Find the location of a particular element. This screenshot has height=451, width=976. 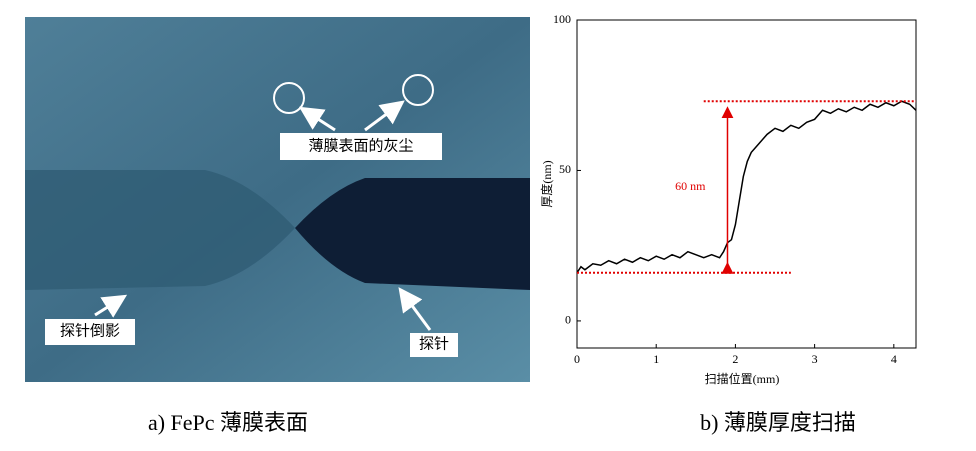

y-tick-label: 50 is located at coordinates (565, 169).